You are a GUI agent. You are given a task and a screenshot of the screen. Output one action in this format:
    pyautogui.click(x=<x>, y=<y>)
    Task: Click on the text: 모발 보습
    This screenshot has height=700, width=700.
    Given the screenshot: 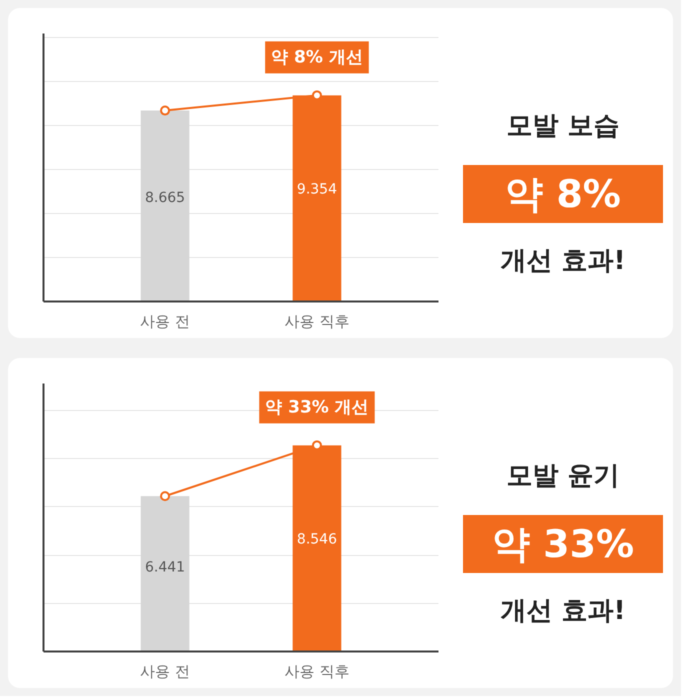 What is the action you would take?
    pyautogui.click(x=563, y=126)
    